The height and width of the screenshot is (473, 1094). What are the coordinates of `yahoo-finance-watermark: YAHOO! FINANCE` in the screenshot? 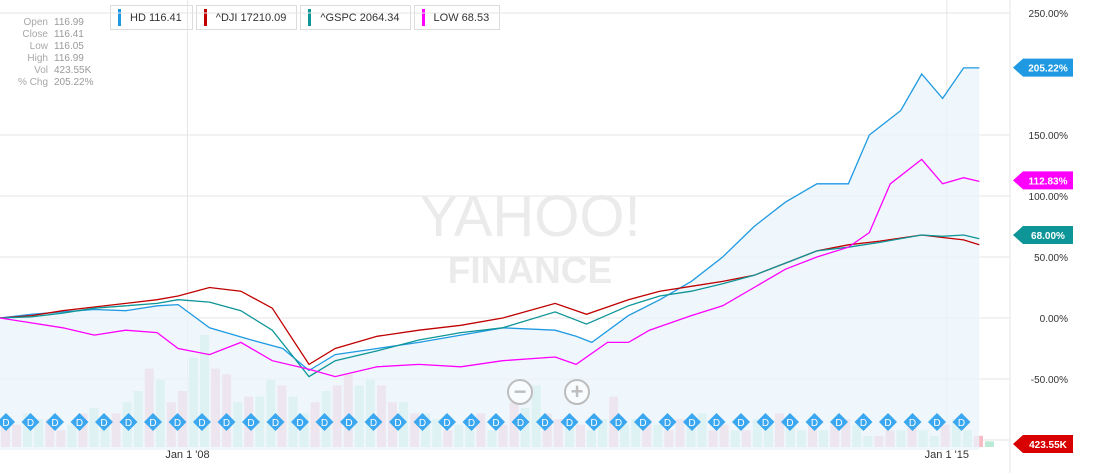 It's located at (529, 237).